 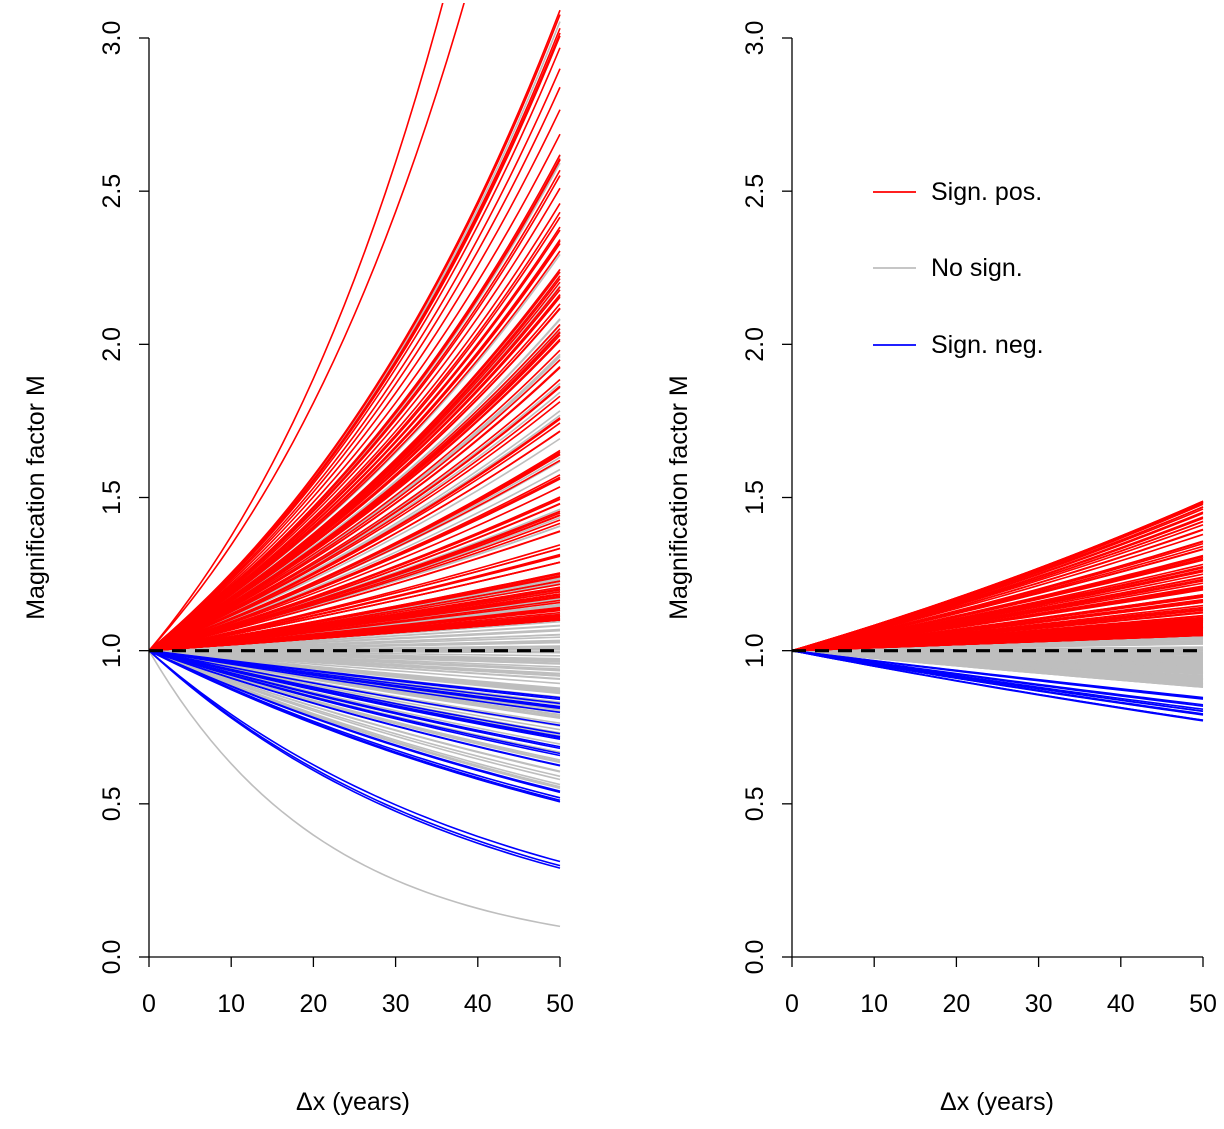 I want to click on legend: Sign. pos. No sign. Sign. neg., so click(x=958, y=268).